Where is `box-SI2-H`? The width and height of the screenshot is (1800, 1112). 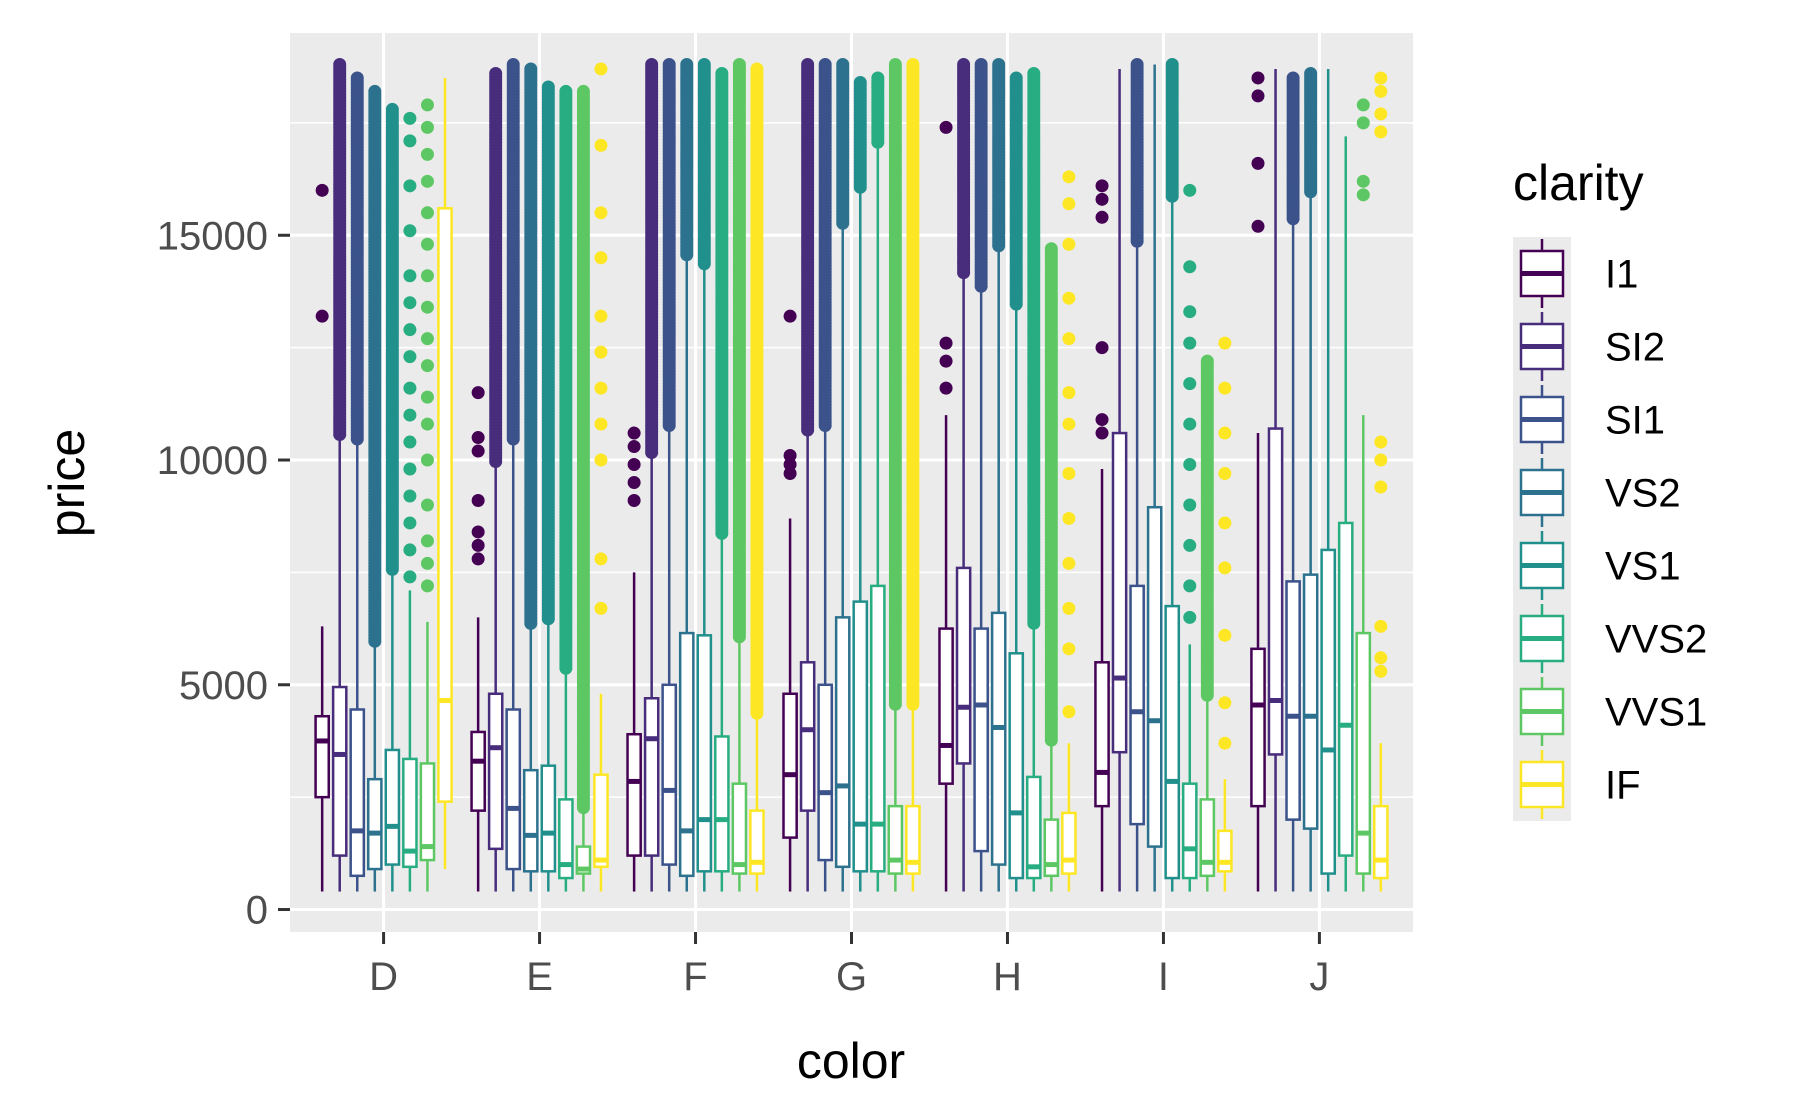 box-SI2-H is located at coordinates (963, 474).